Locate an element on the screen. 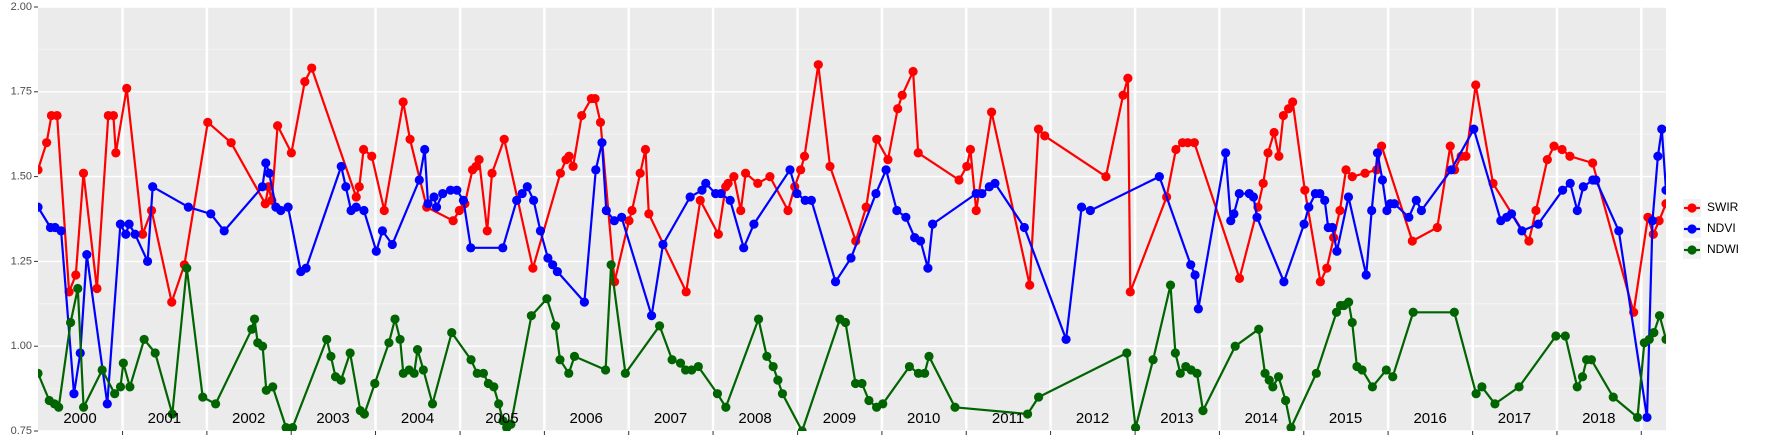 Image resolution: width=1773 pixels, height=442 pixels. legend-item-ndwi: NDWI is located at coordinates (1711, 250).